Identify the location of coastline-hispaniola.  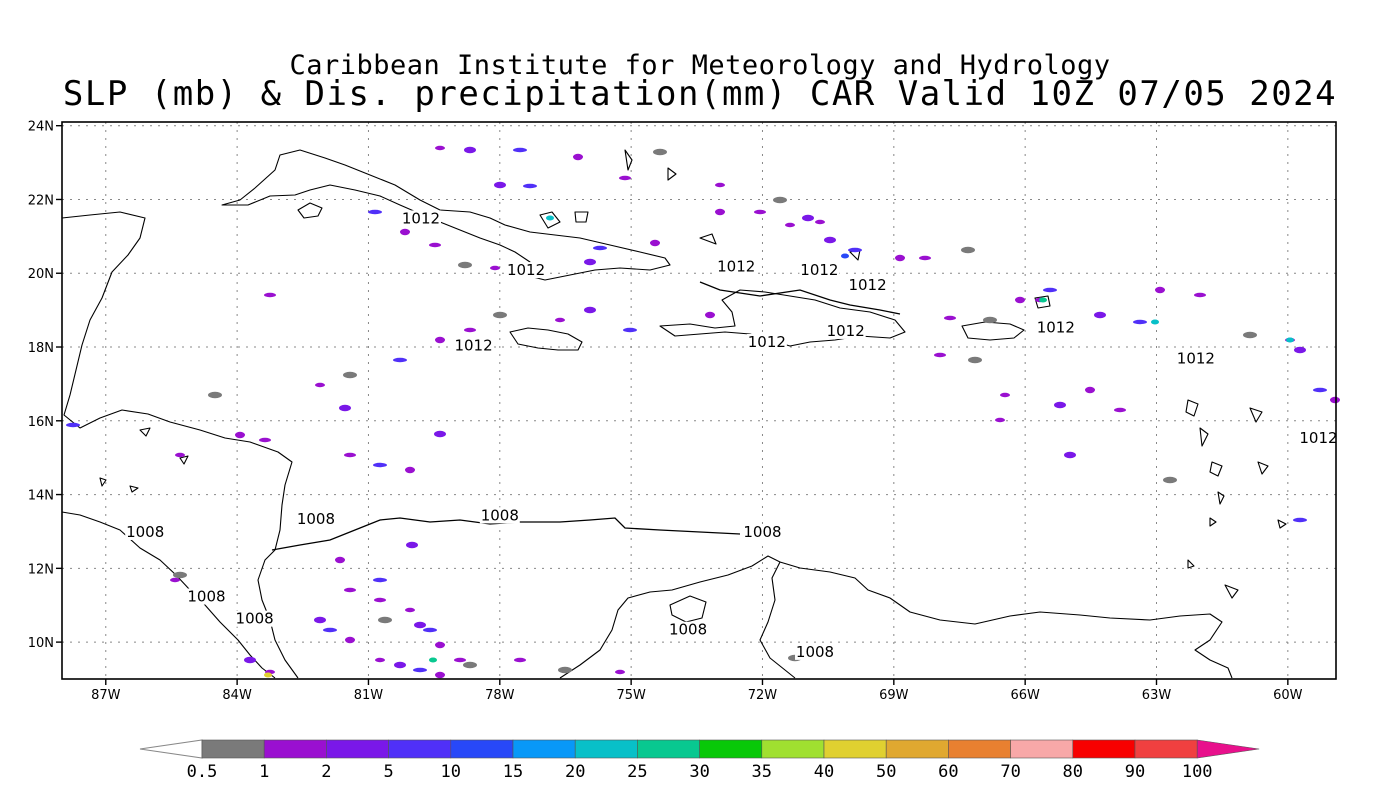
(782, 318).